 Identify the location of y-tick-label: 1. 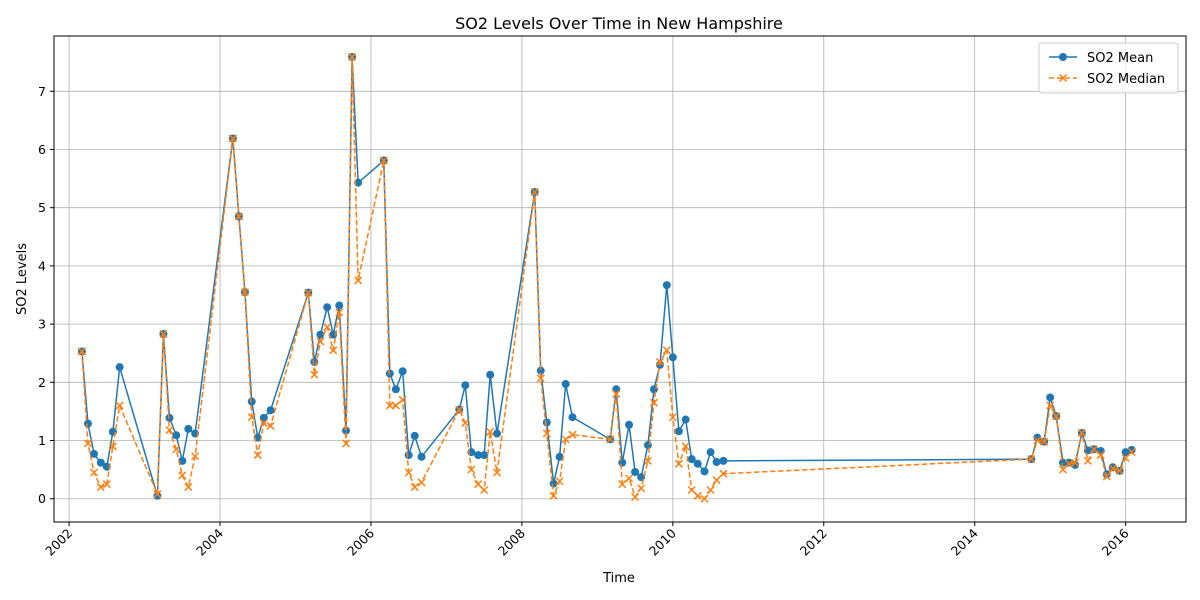
(42, 440).